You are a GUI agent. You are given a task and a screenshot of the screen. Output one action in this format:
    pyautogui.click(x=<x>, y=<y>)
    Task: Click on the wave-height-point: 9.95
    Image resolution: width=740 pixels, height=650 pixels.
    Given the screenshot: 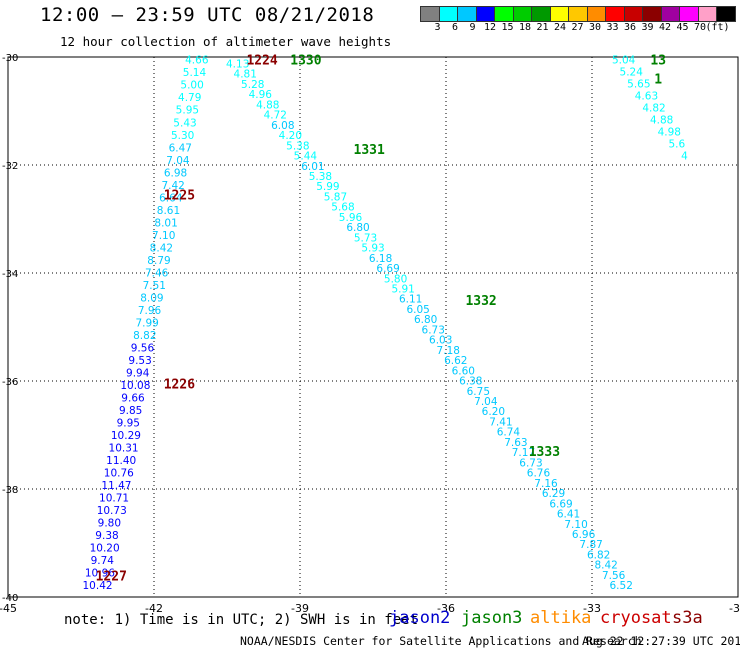 What is the action you would take?
    pyautogui.click(x=128, y=423)
    